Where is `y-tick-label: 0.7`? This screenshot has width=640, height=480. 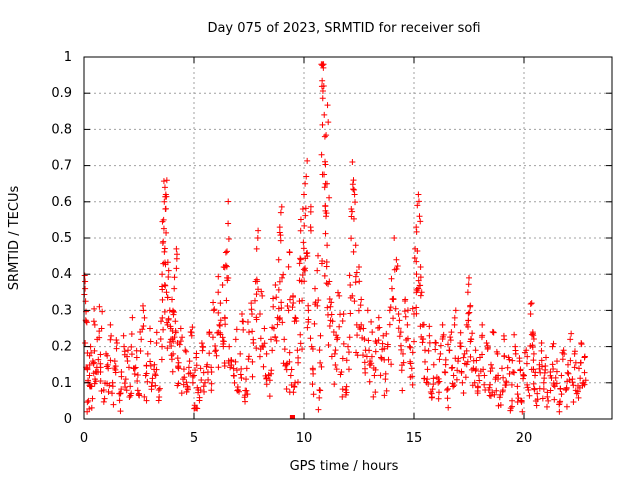
y-tick-label: 0.7 is located at coordinates (61, 166).